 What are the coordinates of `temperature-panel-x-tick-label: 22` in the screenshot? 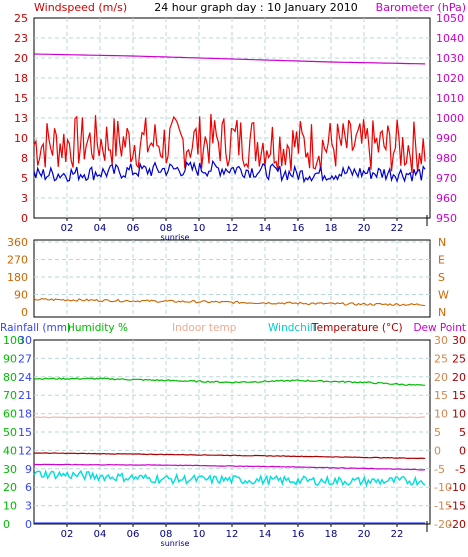 It's located at (397, 534).